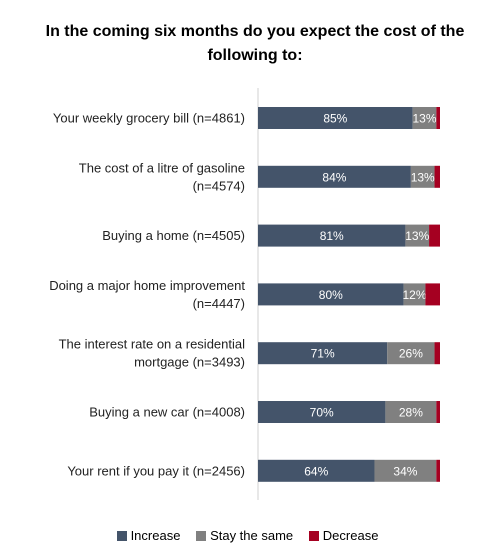  I want to click on data-label-stay-the-same-4: 26%, so click(411, 354).